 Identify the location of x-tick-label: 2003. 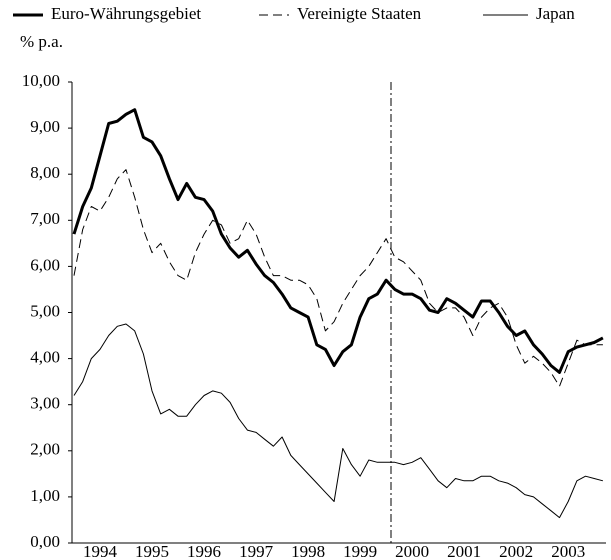
(568, 551).